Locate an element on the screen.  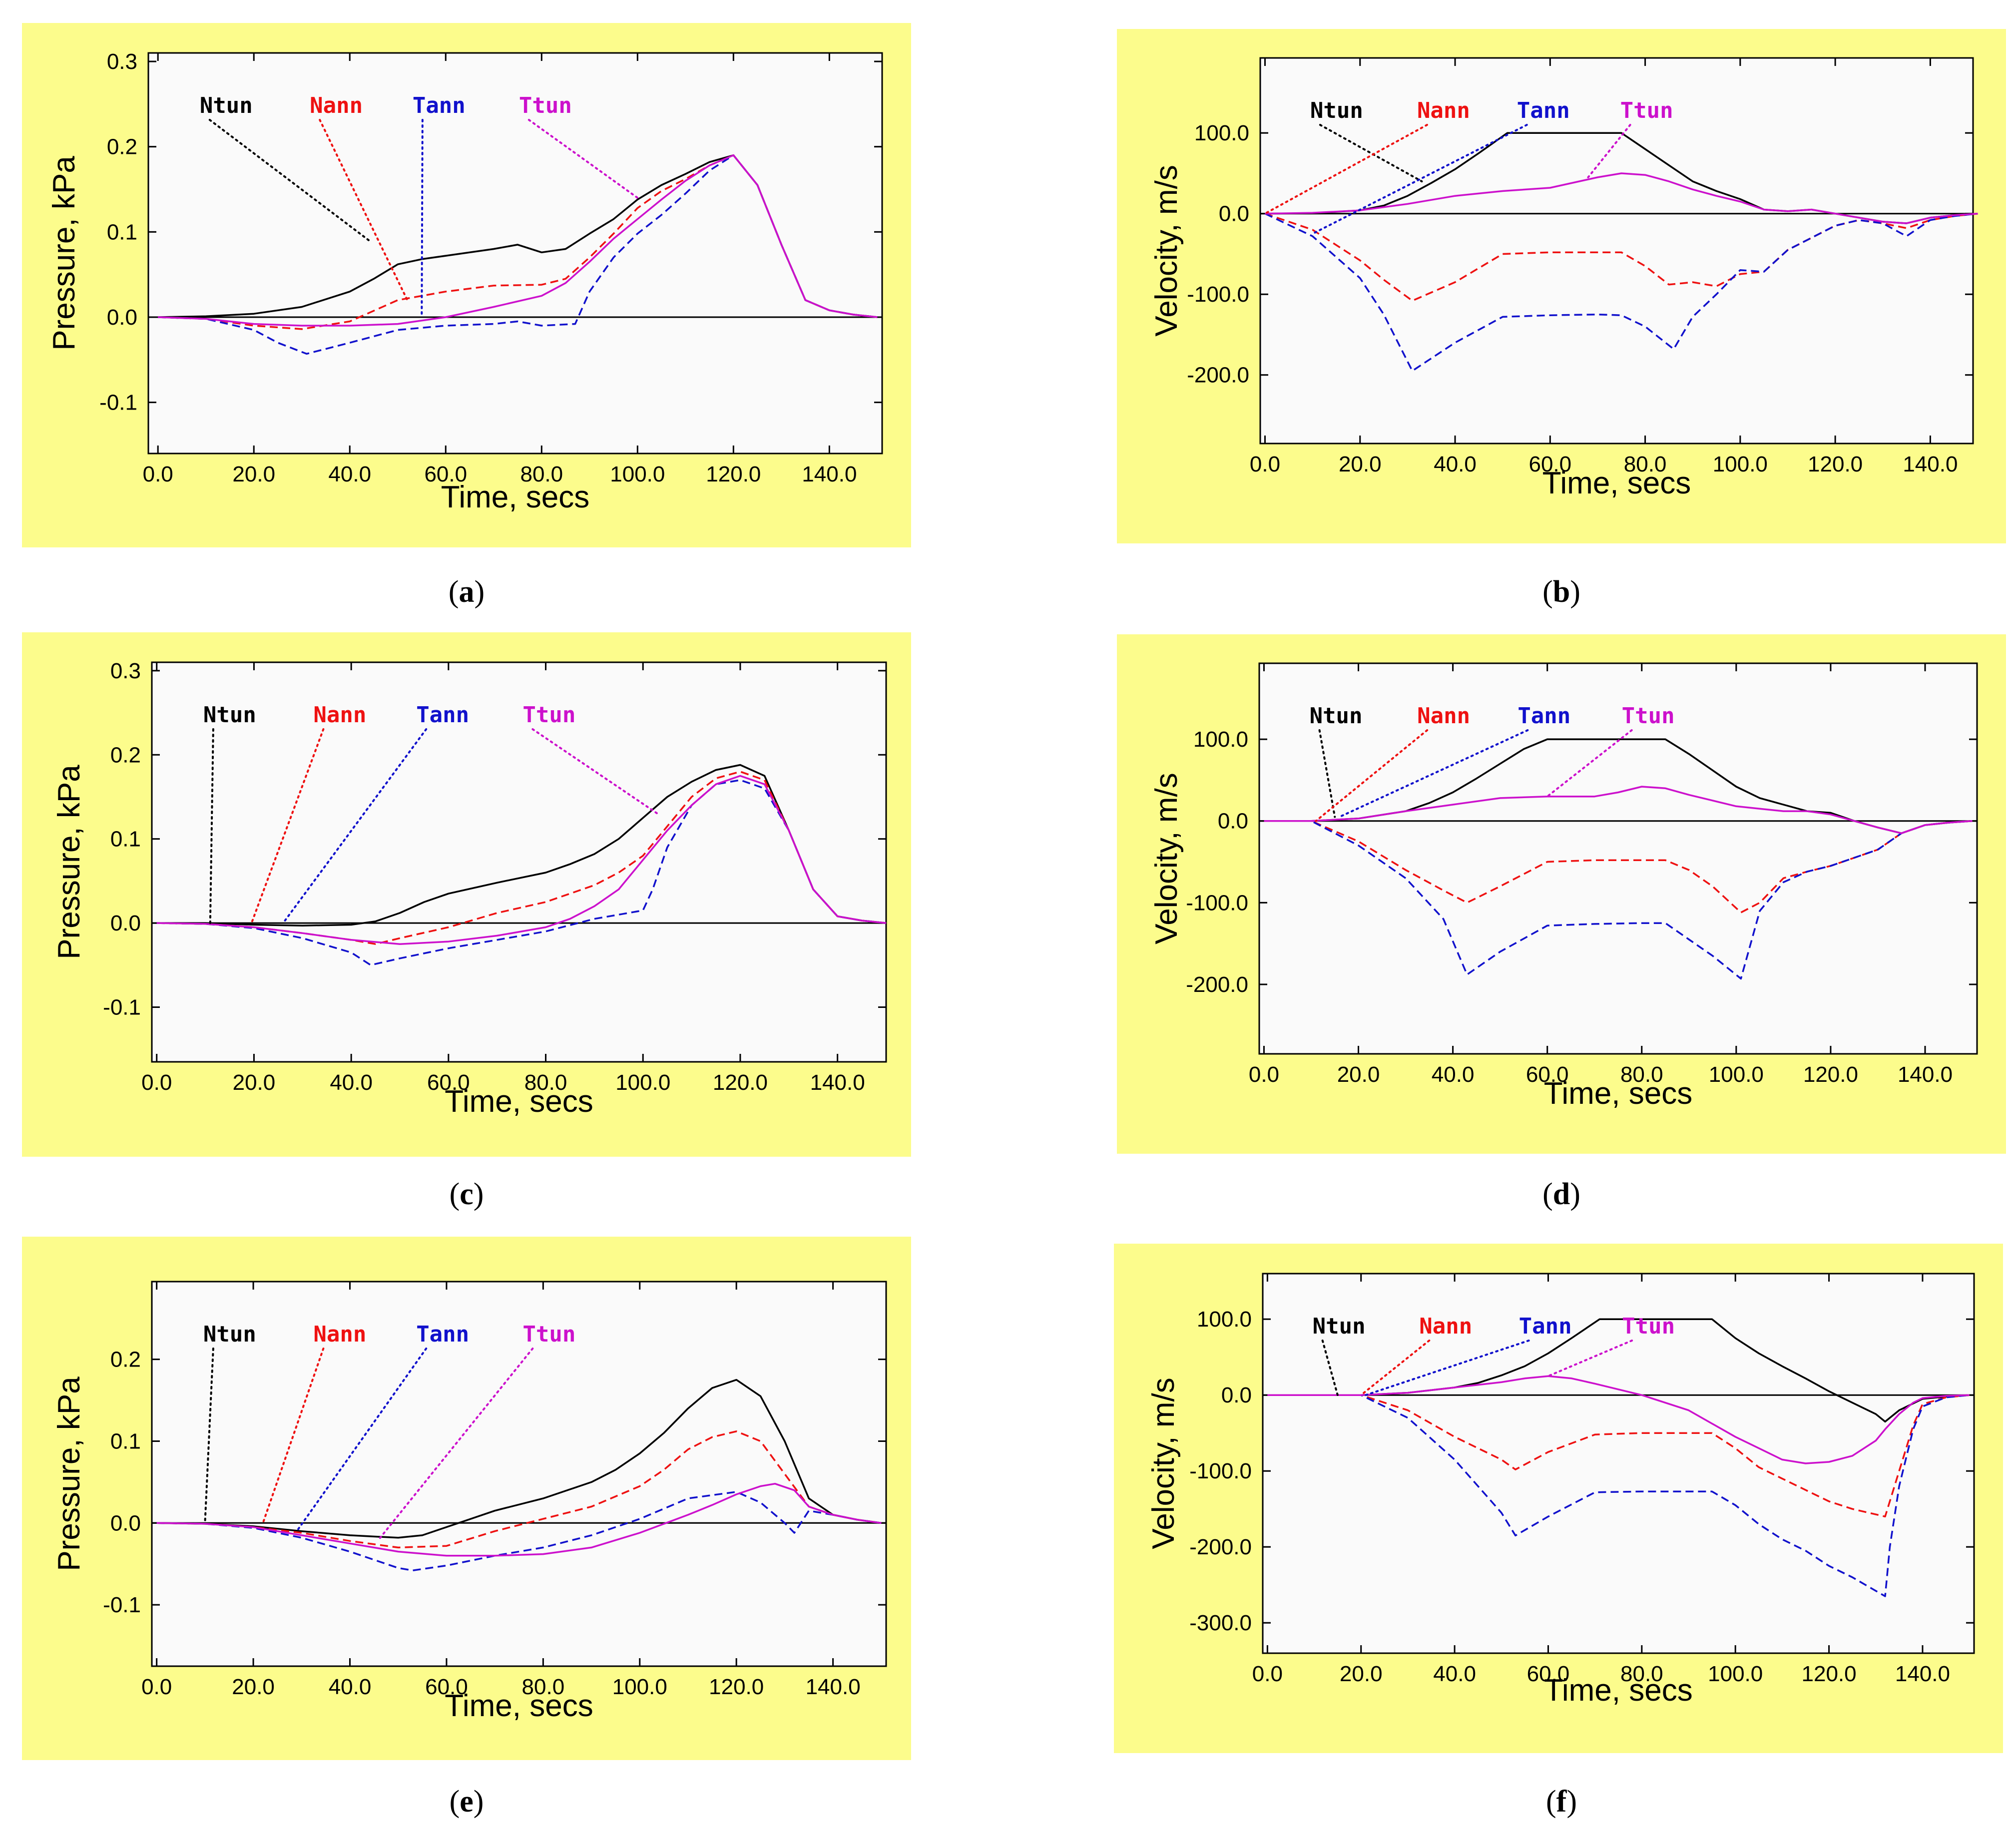
y-axis-label: Velocity, m/s is located at coordinates (1163, 1463).